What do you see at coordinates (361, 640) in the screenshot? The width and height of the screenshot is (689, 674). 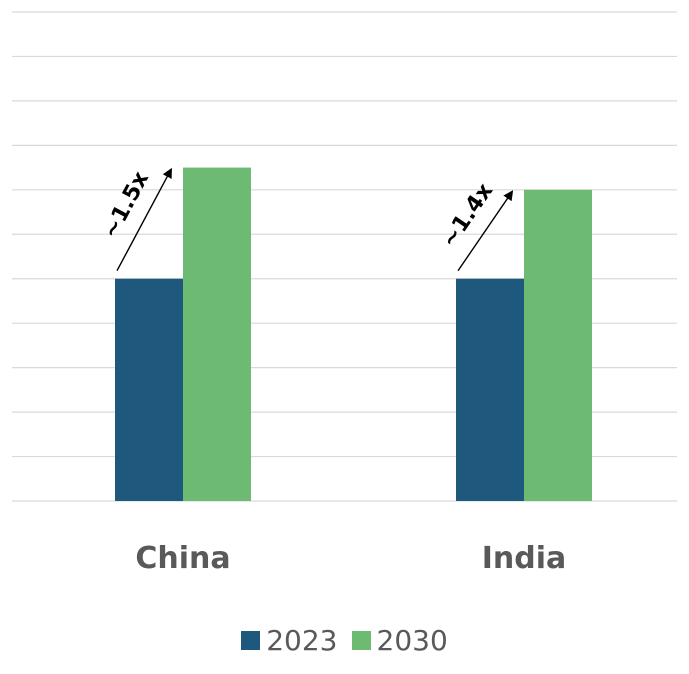 I see `legend-swatch-2030` at bounding box center [361, 640].